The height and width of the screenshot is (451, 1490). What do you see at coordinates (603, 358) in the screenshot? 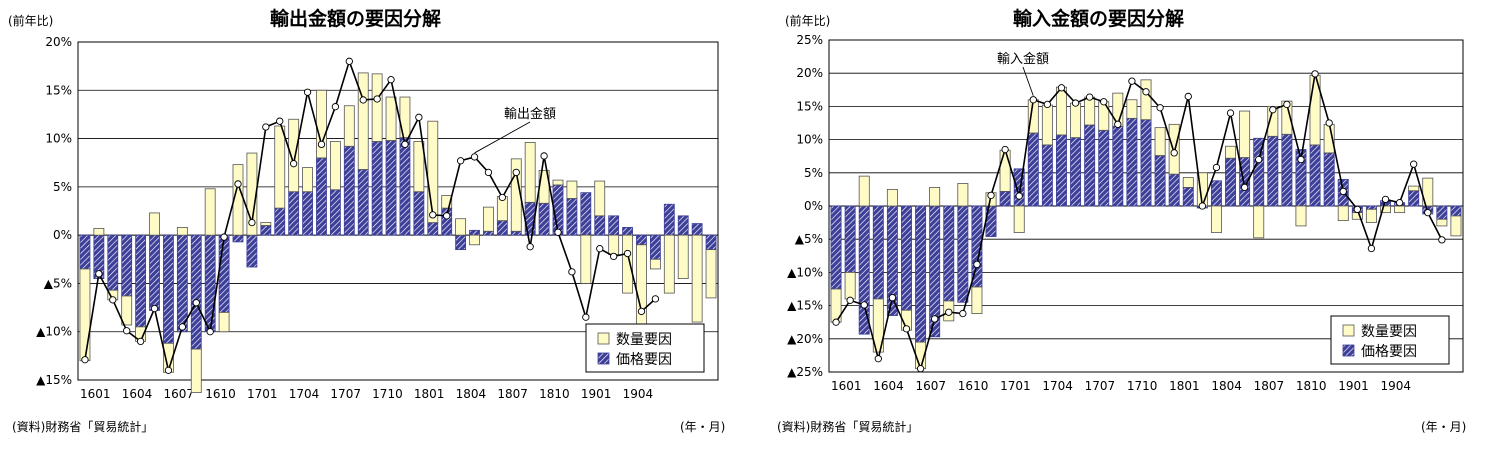
I see `legend-swatch-price` at bounding box center [603, 358].